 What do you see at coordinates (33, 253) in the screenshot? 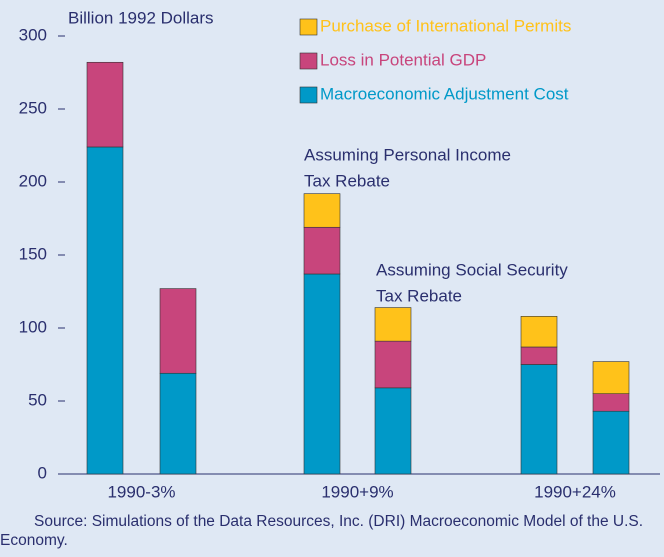
I see `y-tick-label: 150` at bounding box center [33, 253].